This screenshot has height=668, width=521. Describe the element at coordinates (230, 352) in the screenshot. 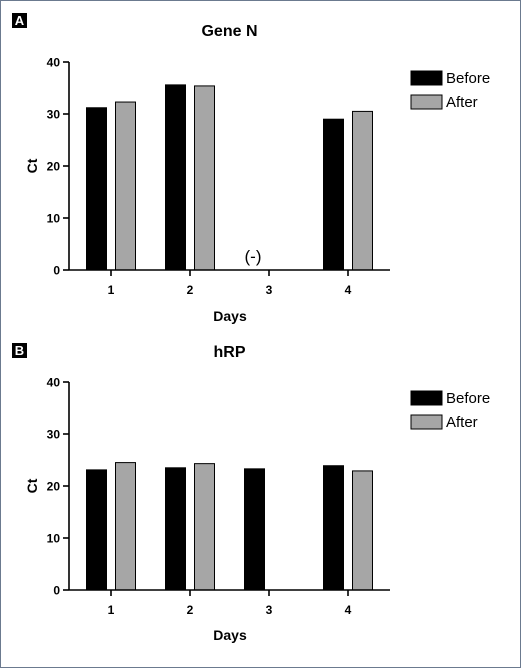

I see `chart-title: hRP` at that location.